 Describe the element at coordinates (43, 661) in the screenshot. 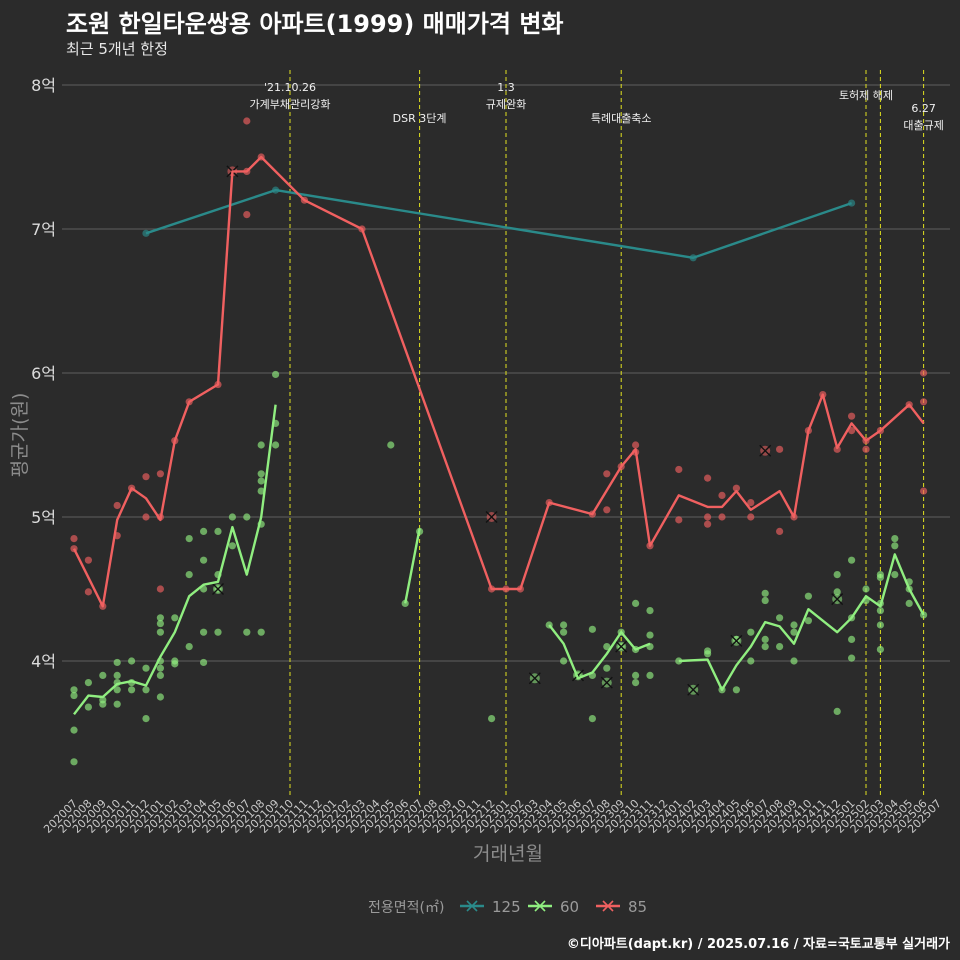

I see `y-tick-label: 4억` at that location.